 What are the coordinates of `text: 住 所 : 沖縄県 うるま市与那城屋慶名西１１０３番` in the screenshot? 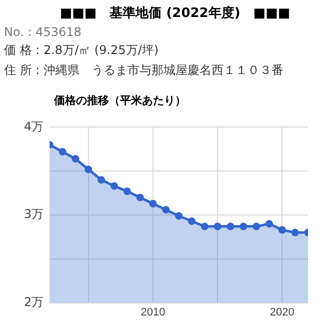 It's located at (144, 70).